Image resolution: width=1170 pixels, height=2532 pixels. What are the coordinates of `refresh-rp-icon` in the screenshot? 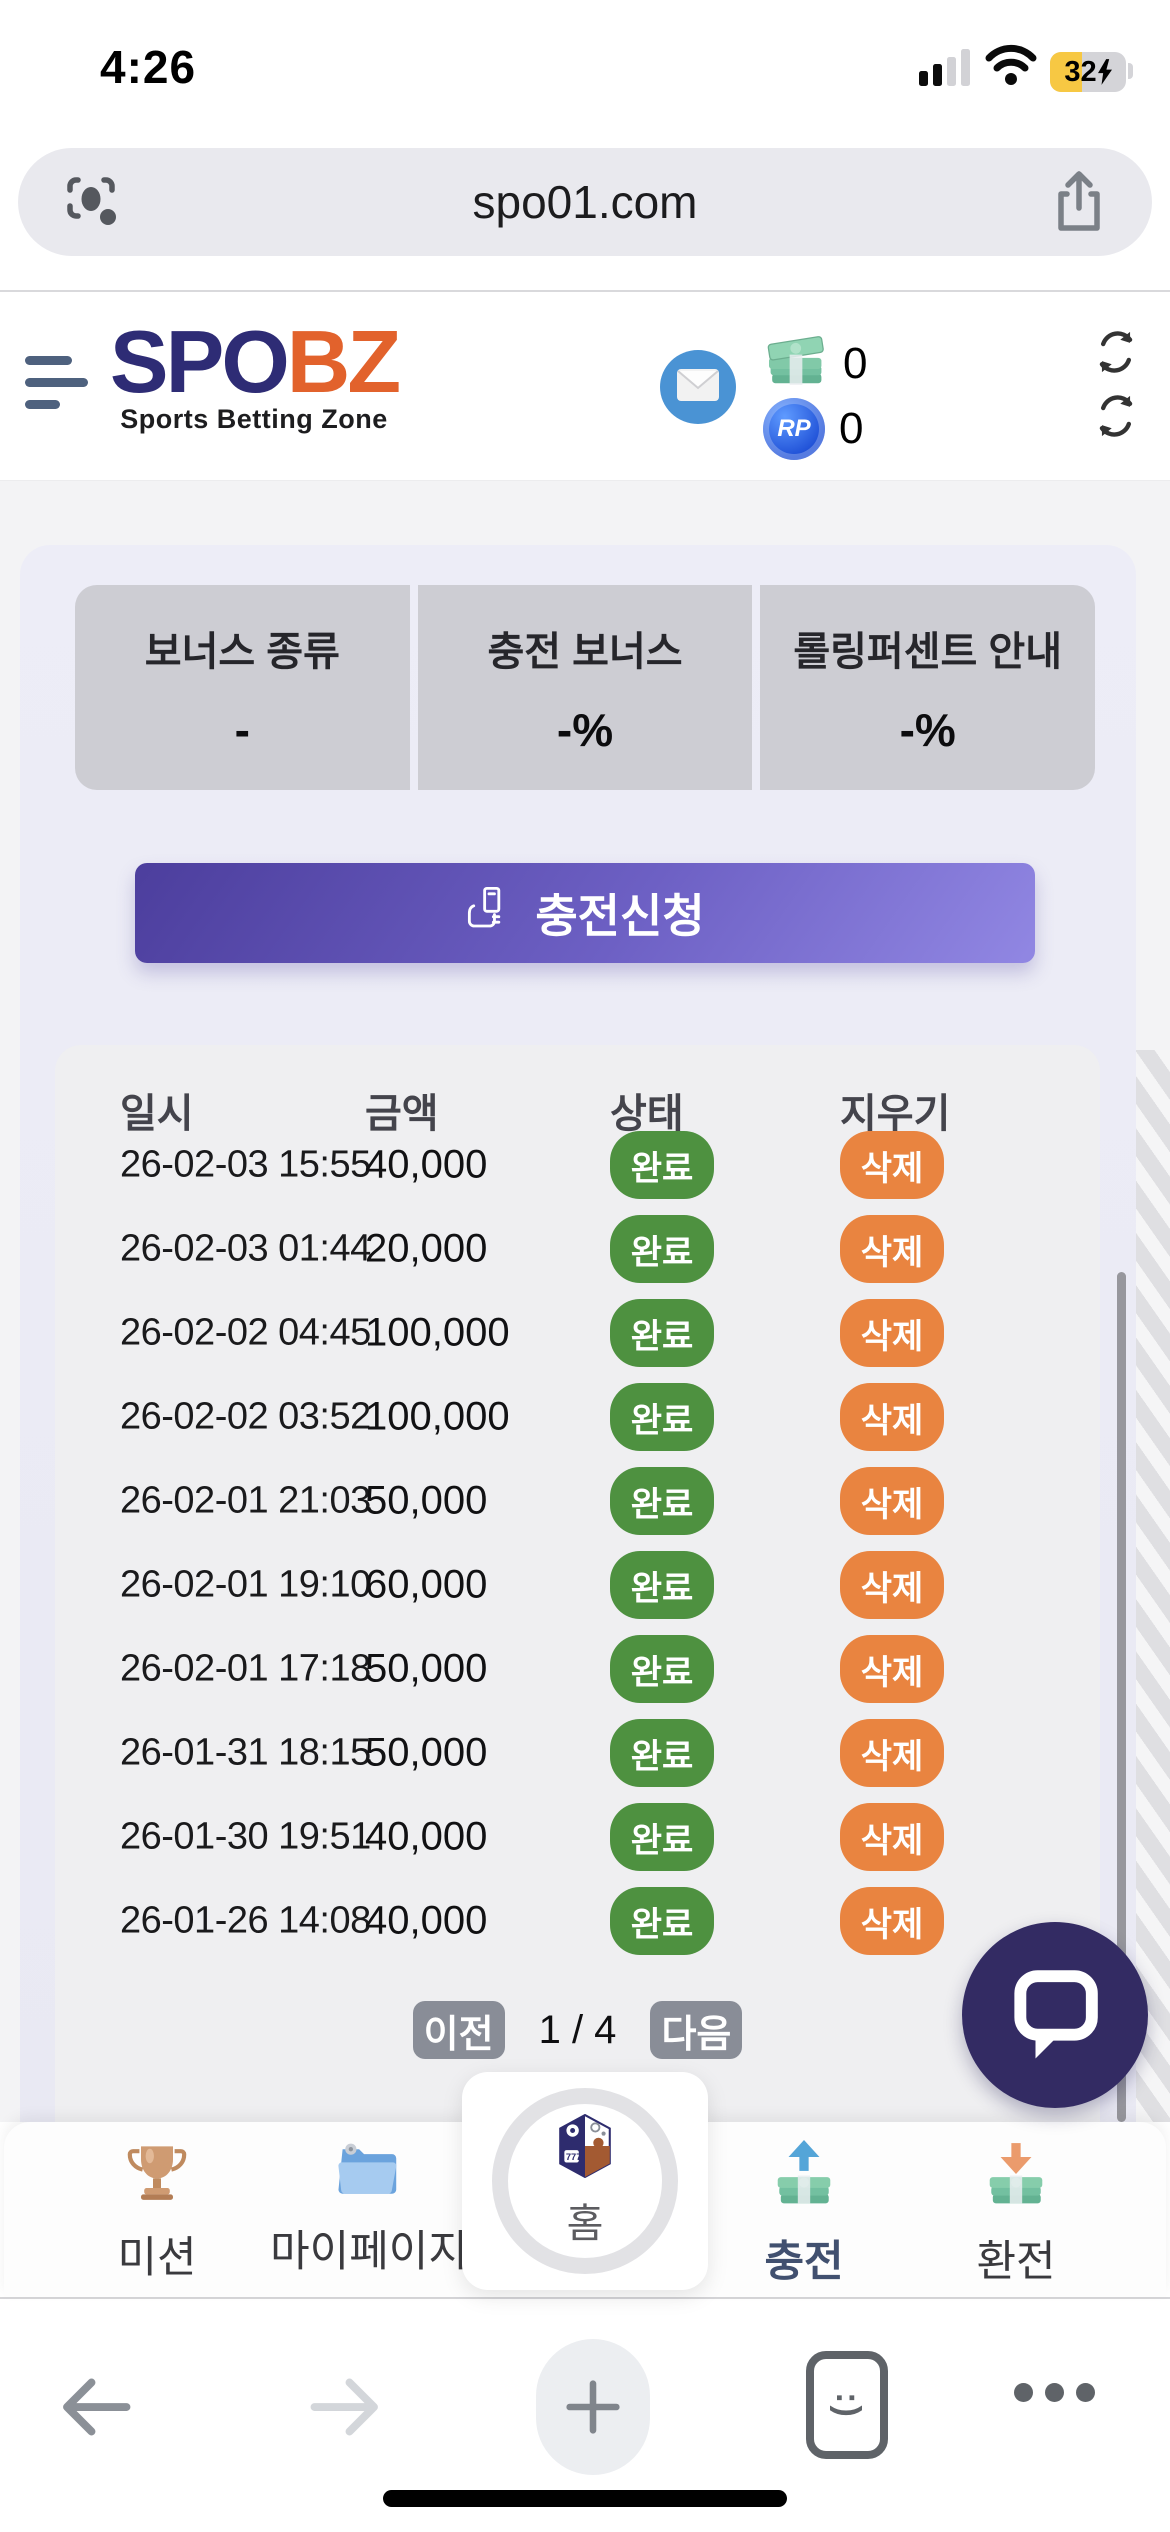 It's located at (1116, 416).